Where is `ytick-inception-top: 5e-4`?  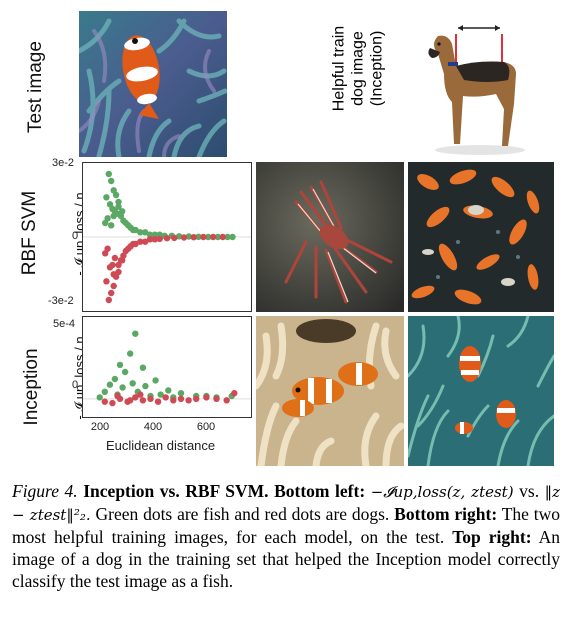 ytick-inception-top: 5e-4 is located at coordinates (64, 324).